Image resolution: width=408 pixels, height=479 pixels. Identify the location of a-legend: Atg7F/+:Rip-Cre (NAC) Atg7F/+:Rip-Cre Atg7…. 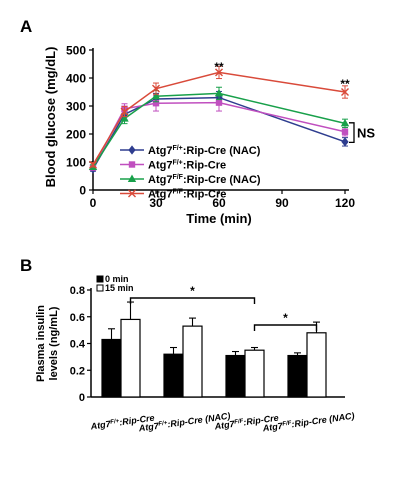
(190, 173).